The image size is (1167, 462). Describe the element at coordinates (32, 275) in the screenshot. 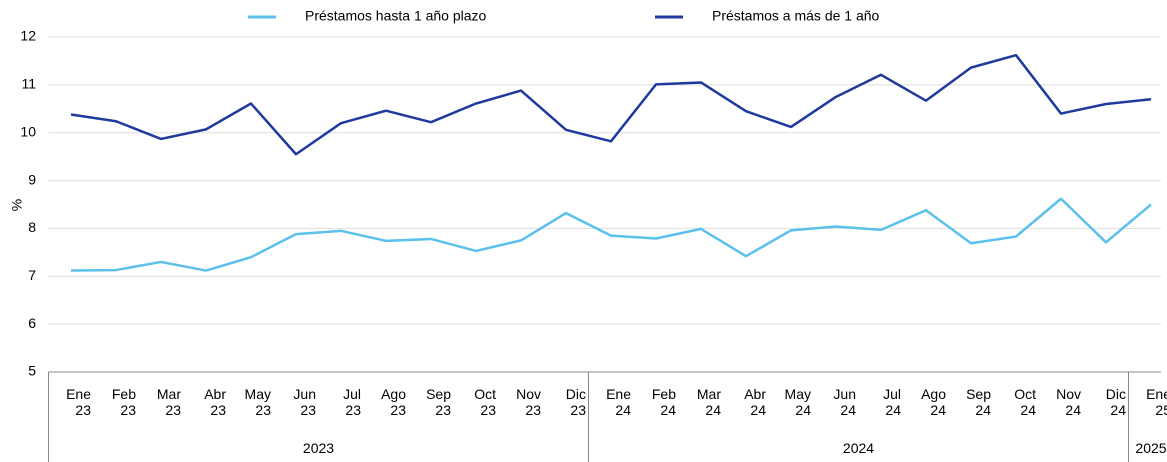

I see `y-tick-label: 7` at that location.